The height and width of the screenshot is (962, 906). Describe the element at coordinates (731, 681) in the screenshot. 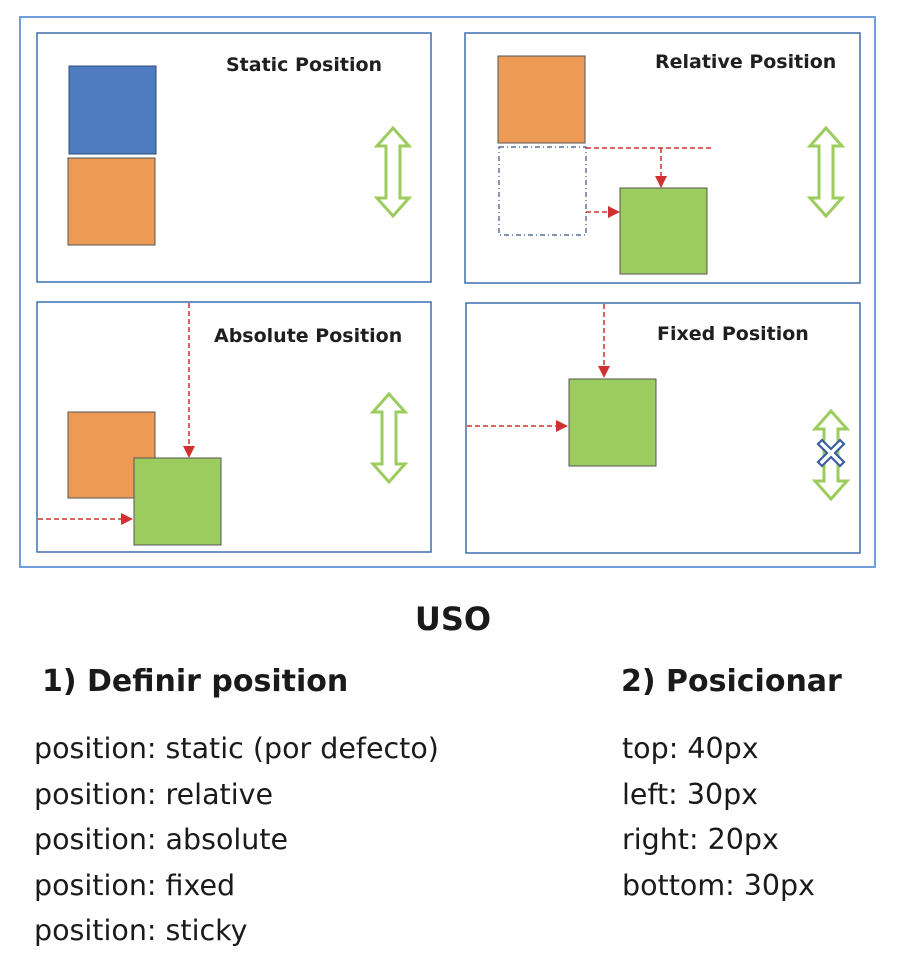

I see `position-offsets-heading: 2) Posicionar` at that location.